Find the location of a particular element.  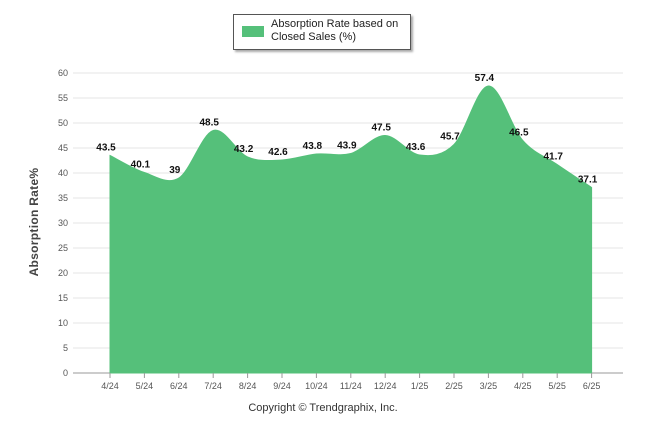

data-label: 40.1 is located at coordinates (141, 165).